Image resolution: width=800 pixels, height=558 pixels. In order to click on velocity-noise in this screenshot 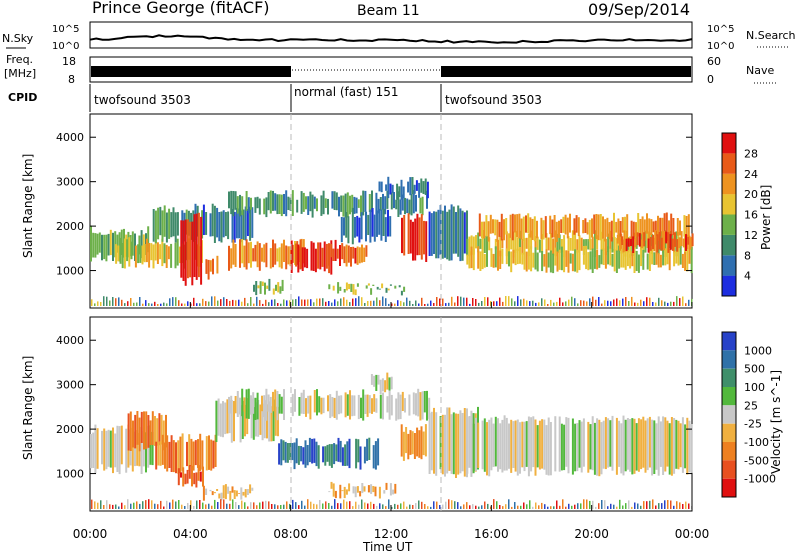, I will do `click(392, 504)`.